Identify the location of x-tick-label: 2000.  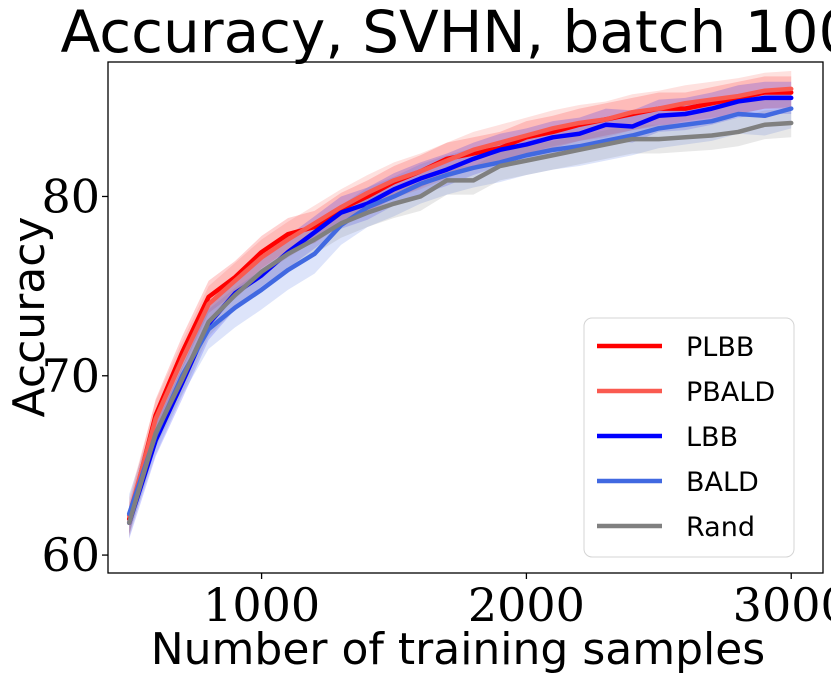
(526, 605).